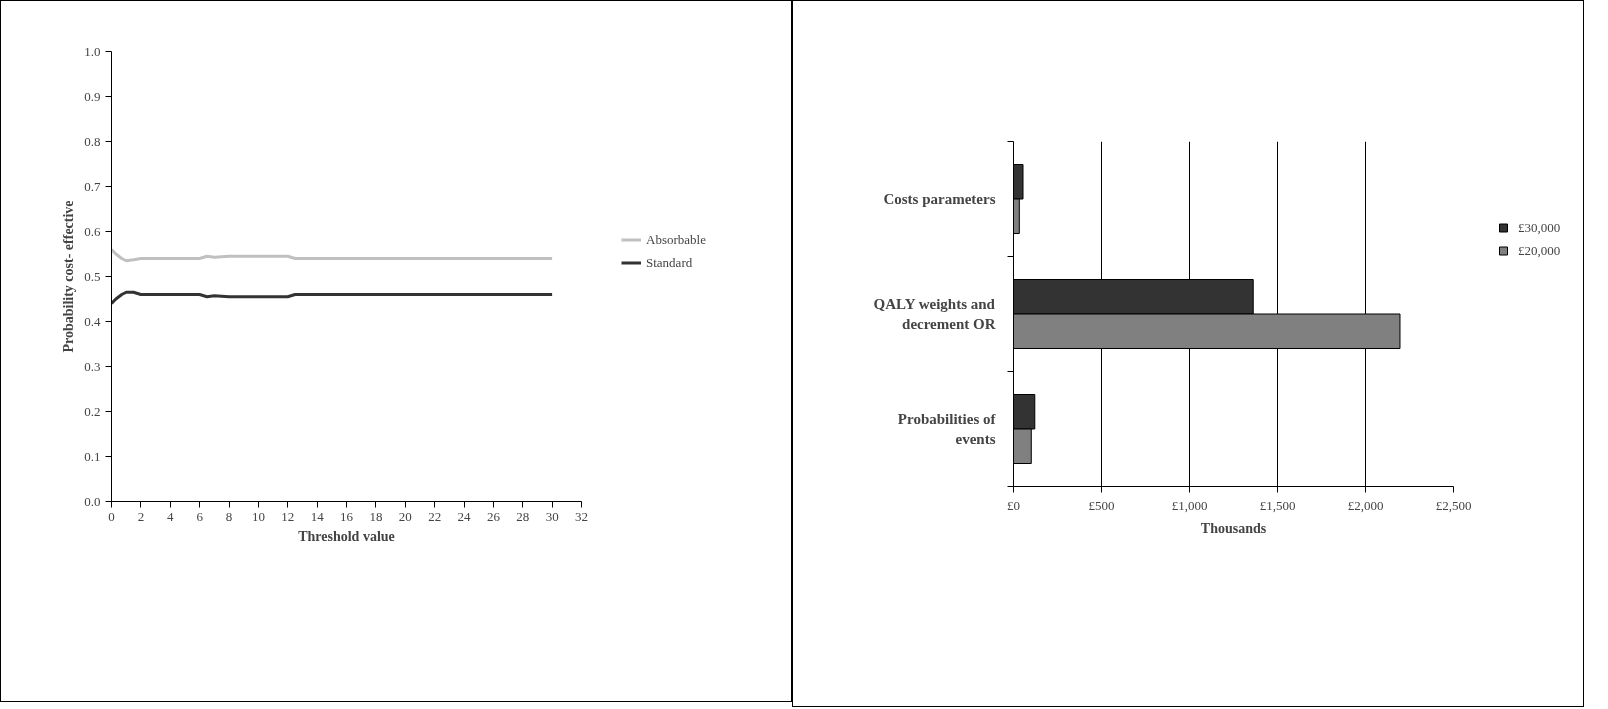 Image resolution: width=1608 pixels, height=709 pixels. I want to click on x-tick-label: £2,000, so click(1365, 505).